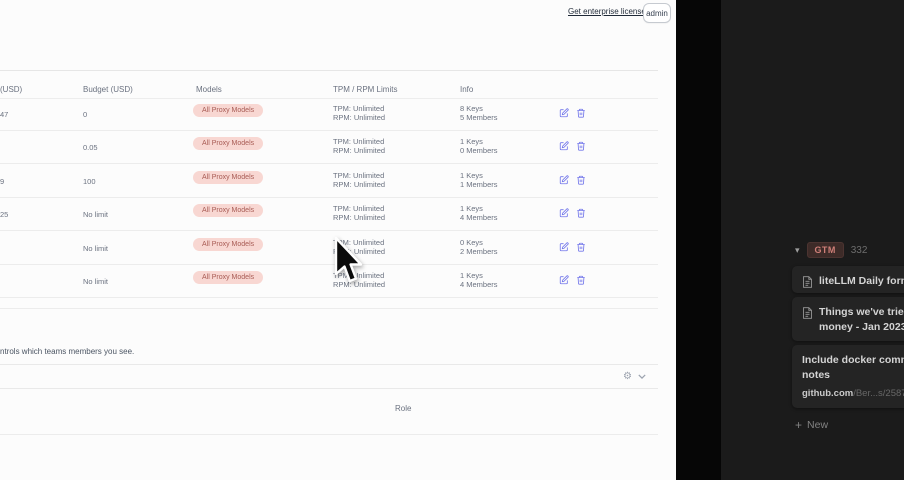  What do you see at coordinates (607, 11) in the screenshot?
I see `enterprise-license-link: Get enterprise license` at bounding box center [607, 11].